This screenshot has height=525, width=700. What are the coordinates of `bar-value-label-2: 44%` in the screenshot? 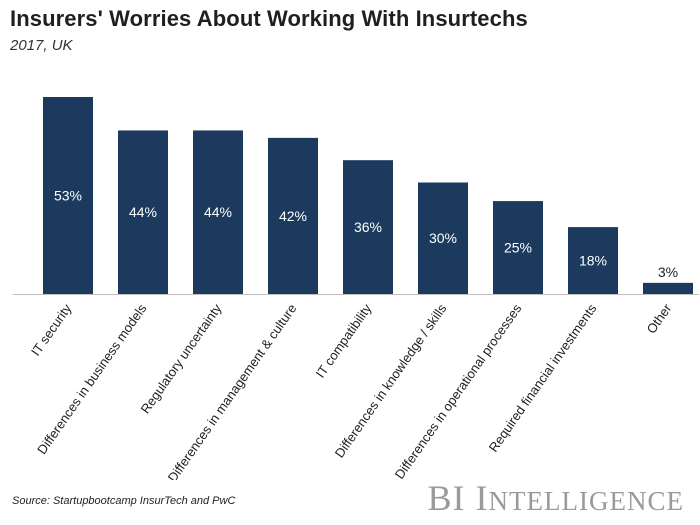 It's located at (143, 212).